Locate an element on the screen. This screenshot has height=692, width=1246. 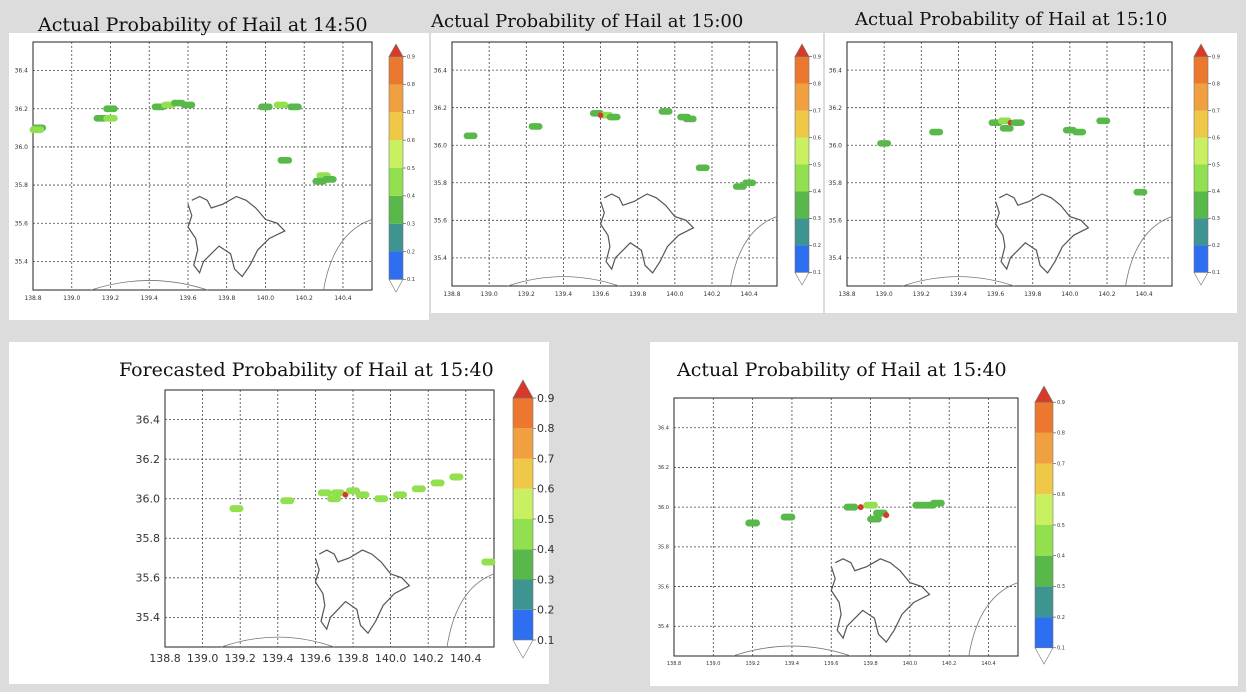
shoreline-south is located at coordinates (563, 281).